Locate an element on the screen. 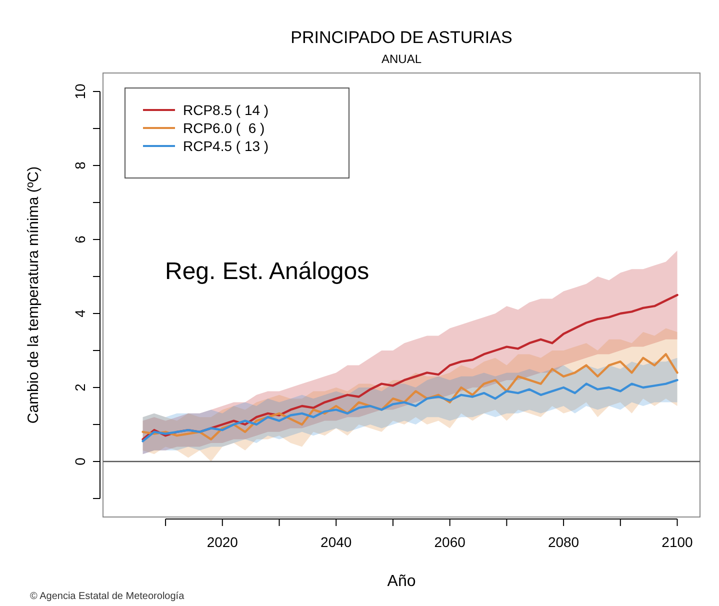 This screenshot has height=606, width=719. y-tick-label: 10 is located at coordinates (80, 92).